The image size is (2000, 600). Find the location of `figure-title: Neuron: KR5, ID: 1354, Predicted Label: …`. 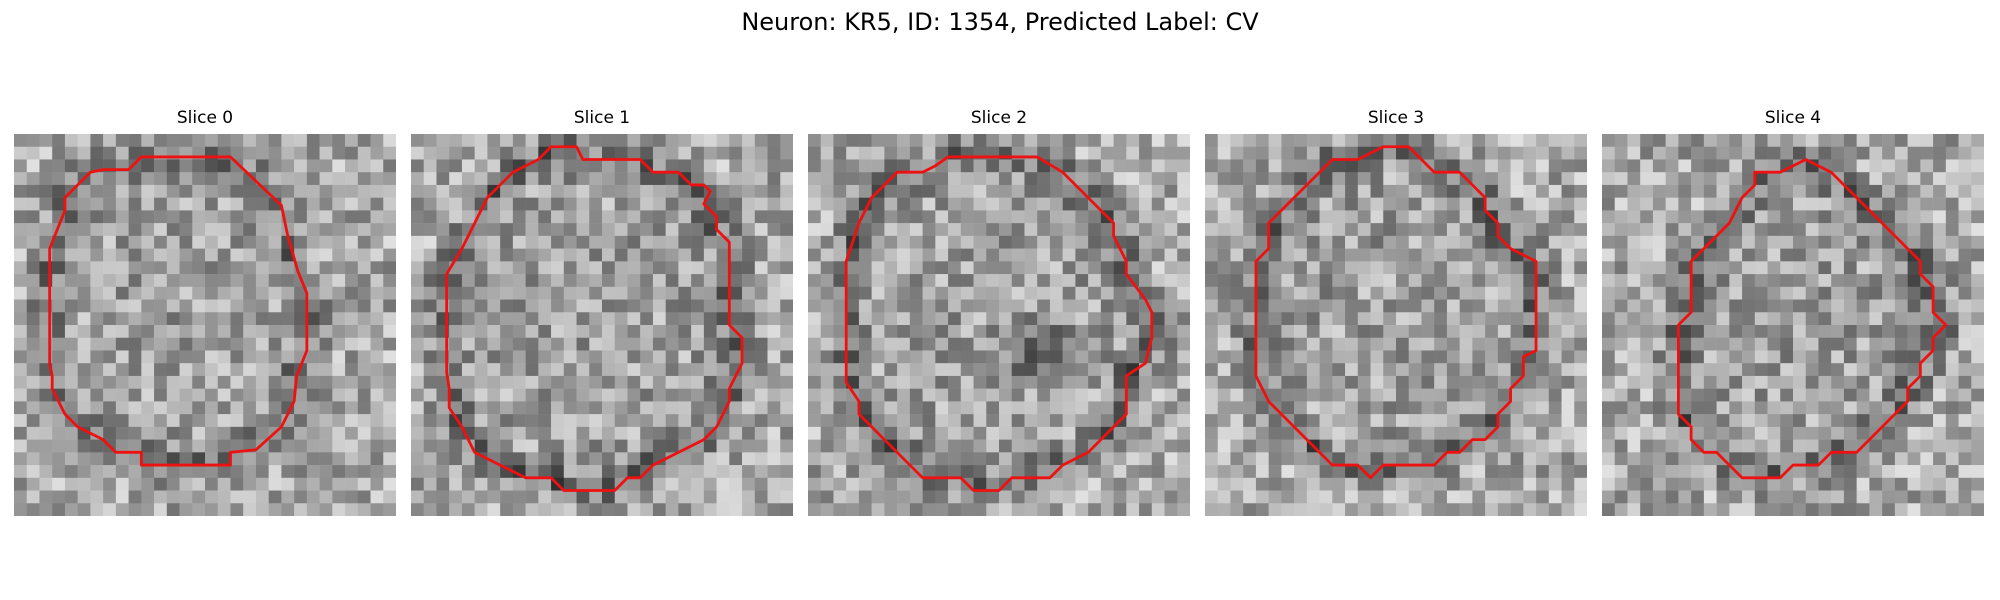

figure-title: Neuron: KR5, ID: 1354, Predicted Label: … is located at coordinates (1000, 22).